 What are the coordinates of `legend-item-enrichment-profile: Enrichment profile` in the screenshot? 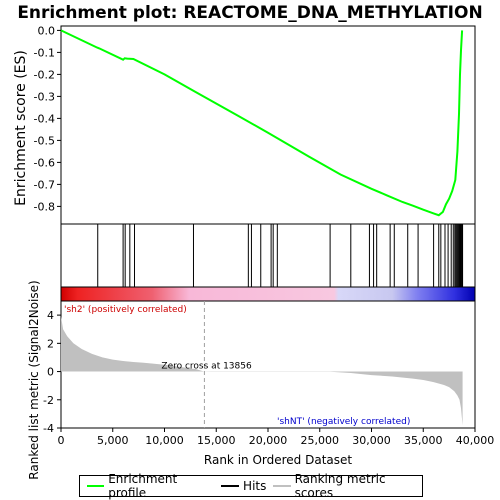 It's located at (150, 486).